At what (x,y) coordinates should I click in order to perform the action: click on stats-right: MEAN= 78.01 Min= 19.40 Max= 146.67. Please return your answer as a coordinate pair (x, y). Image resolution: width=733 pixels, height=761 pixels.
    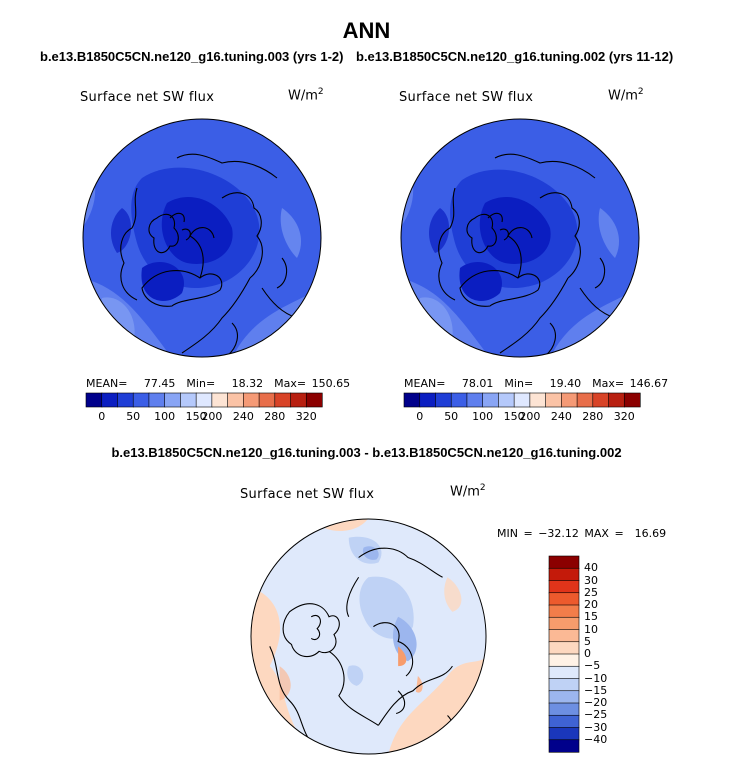
    Looking at the image, I should click on (536, 383).